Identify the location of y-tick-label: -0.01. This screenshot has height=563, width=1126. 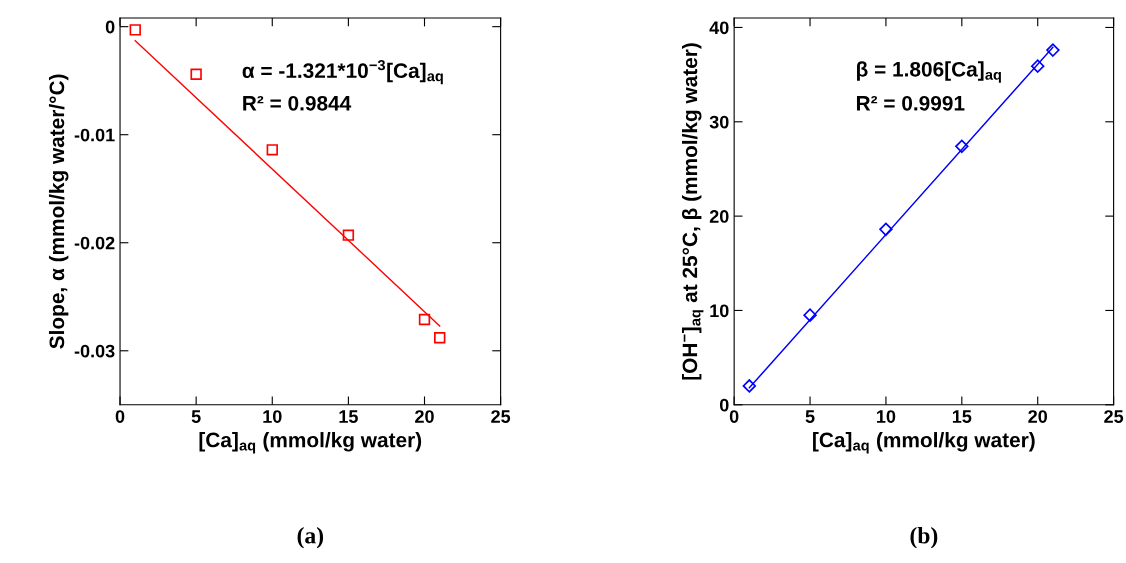
(94, 135).